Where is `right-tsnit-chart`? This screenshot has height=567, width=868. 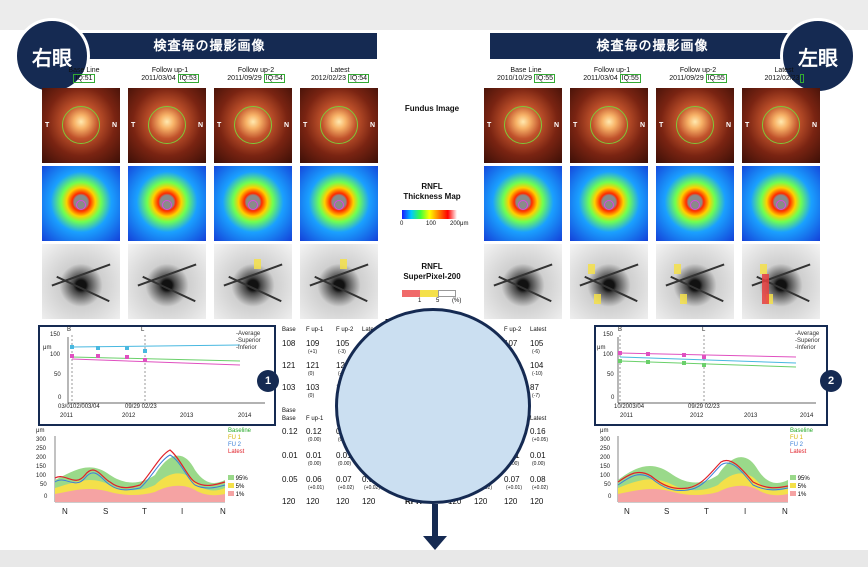
right-tsnit-chart is located at coordinates (145, 474).